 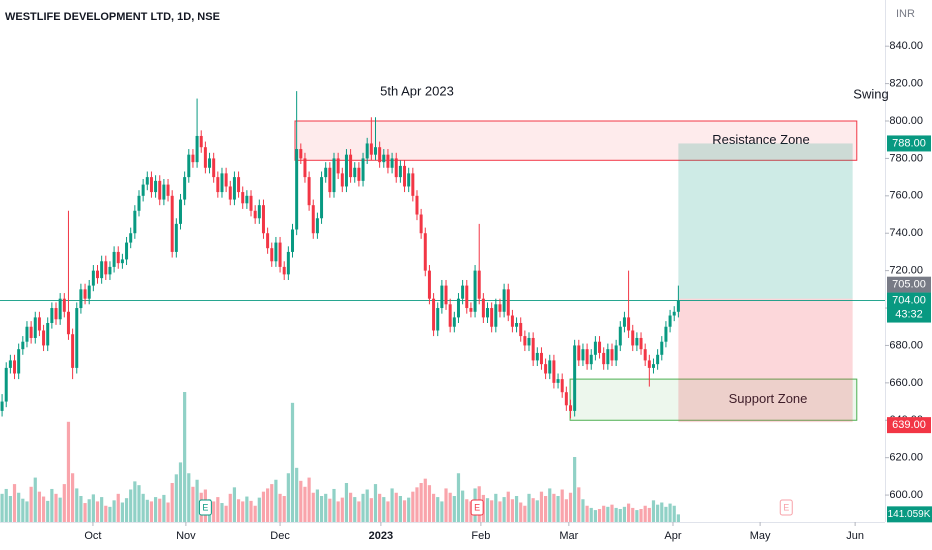 What do you see at coordinates (905, 14) in the screenshot?
I see `currency-label: INR` at bounding box center [905, 14].